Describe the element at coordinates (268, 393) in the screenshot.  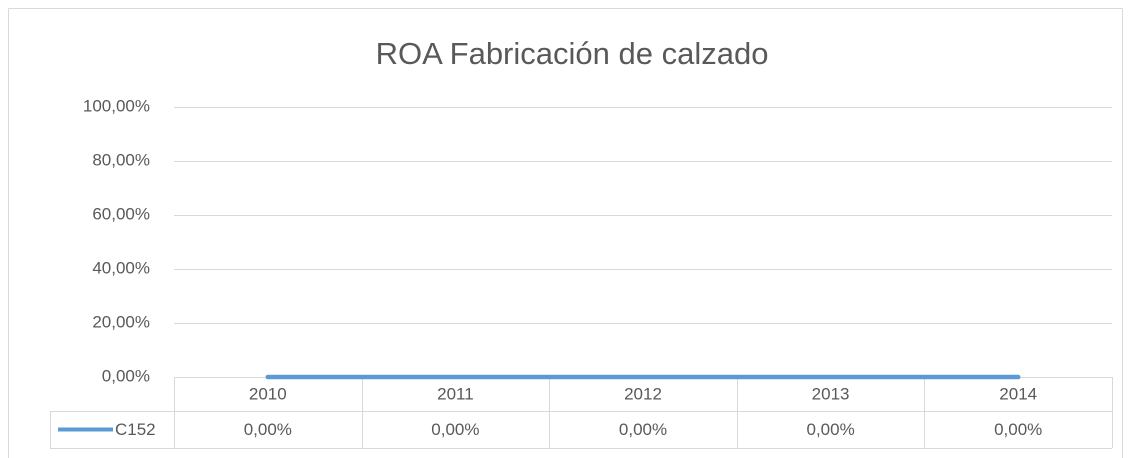
I see `x-tick-label: 2010` at that location.